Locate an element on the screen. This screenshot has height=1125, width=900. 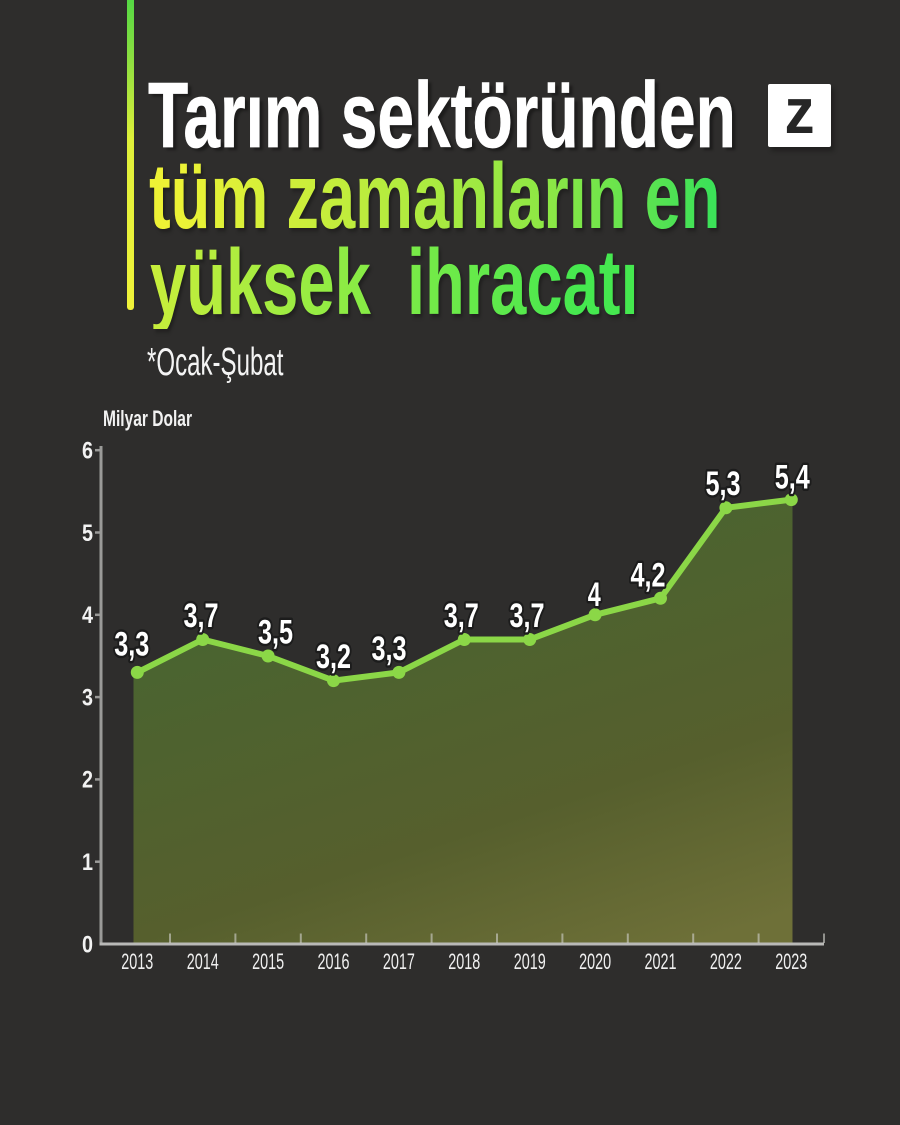
svg-text: 2022 is located at coordinates (726, 961).